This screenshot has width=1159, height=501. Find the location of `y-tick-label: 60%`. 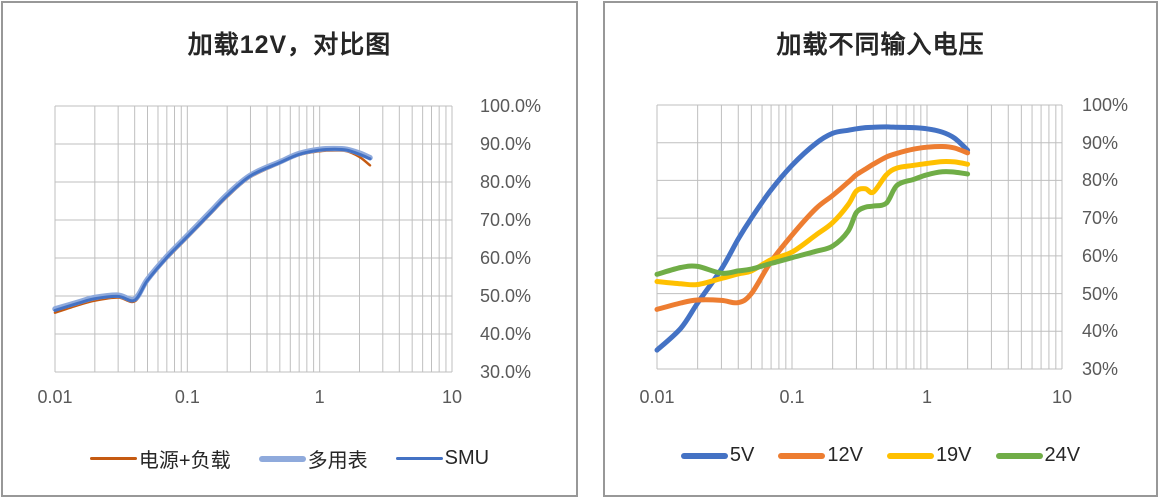

y-tick-label: 60% is located at coordinates (1100, 255).